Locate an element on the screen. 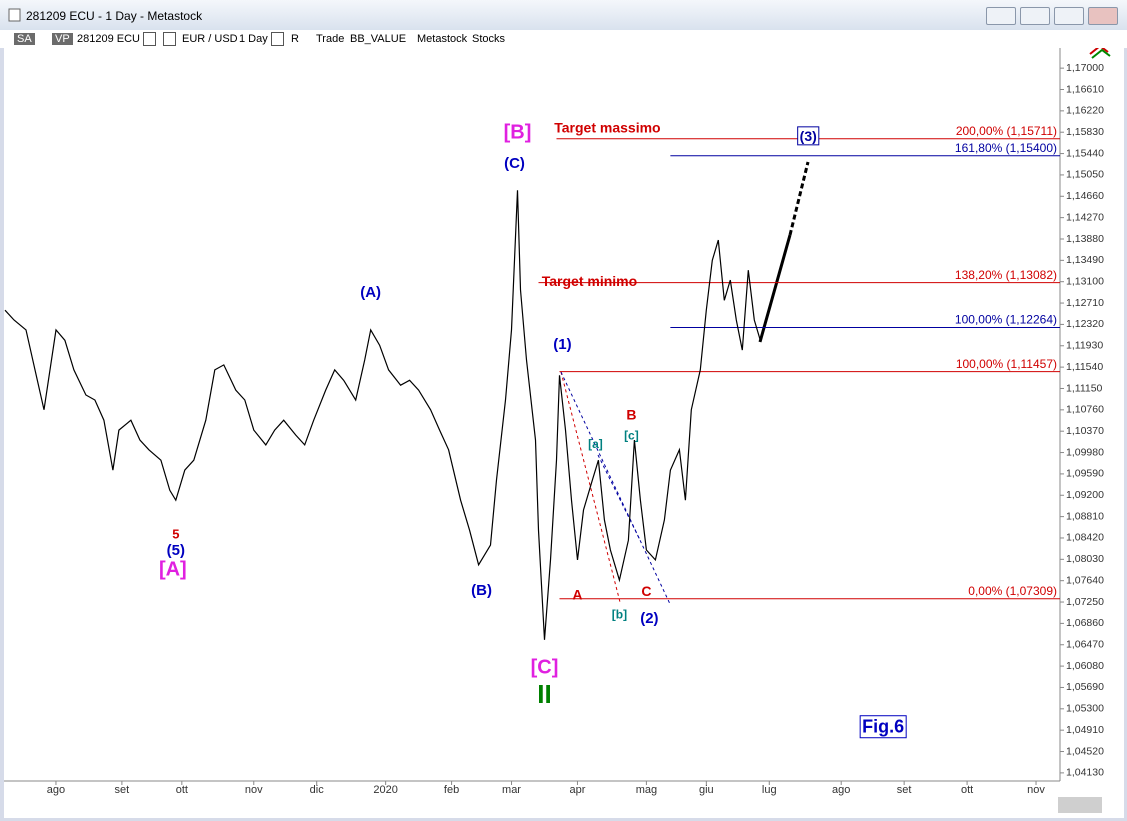 The width and height of the screenshot is (1127, 821). annotation: [a] is located at coordinates (595, 444).